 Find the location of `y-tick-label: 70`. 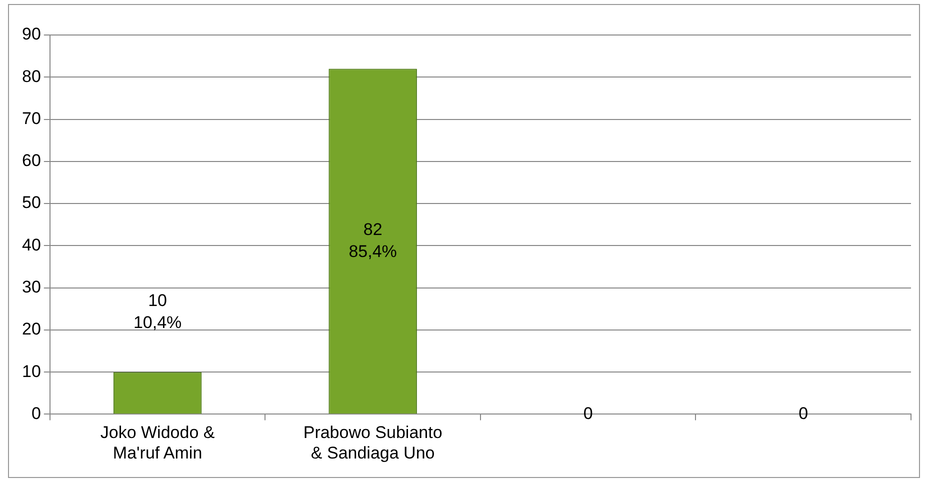

y-tick-label: 70 is located at coordinates (31, 118).